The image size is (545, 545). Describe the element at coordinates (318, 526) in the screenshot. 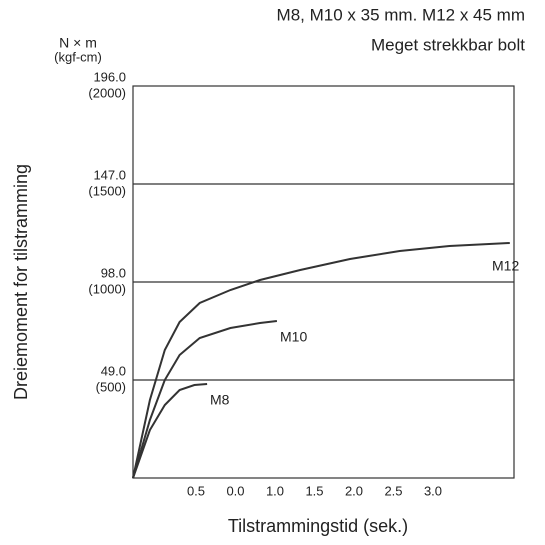

I see `x-axis-label: Tilstrammingstid (sek.)` at that location.